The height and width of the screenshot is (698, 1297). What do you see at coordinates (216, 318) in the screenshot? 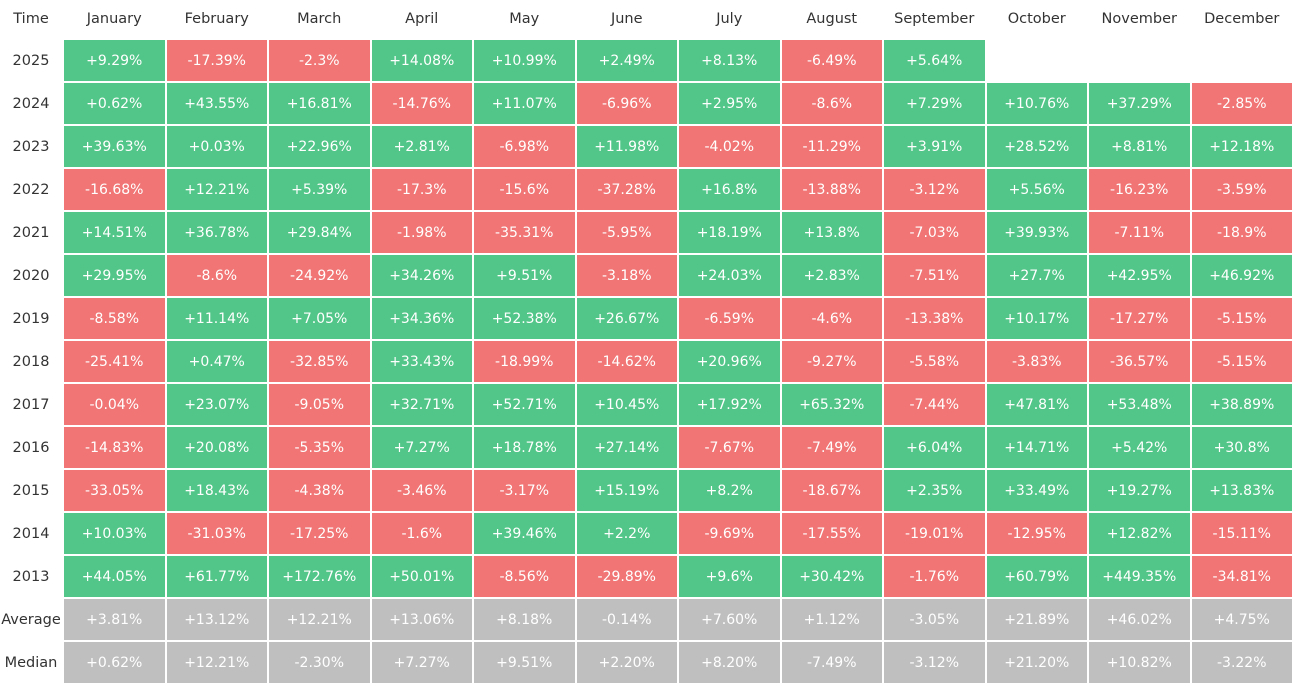
I see `return-cell: +11.14%` at bounding box center [216, 318].